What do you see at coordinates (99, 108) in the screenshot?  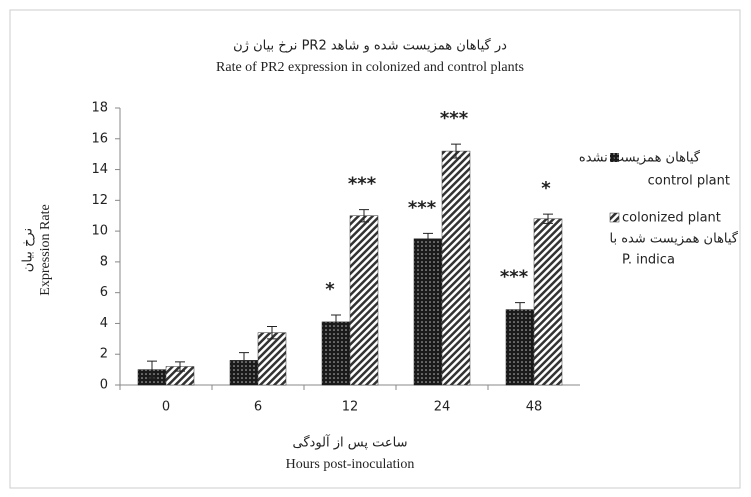 I see `y-tick-label: 18` at bounding box center [99, 108].